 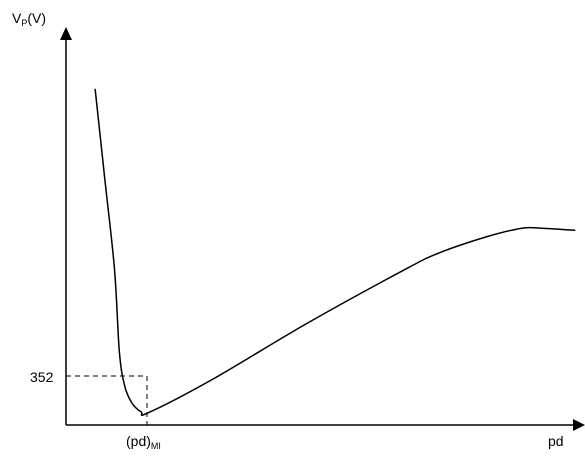 What do you see at coordinates (143, 442) in the screenshot?
I see `x-tick-label: (pd)MI` at bounding box center [143, 442].